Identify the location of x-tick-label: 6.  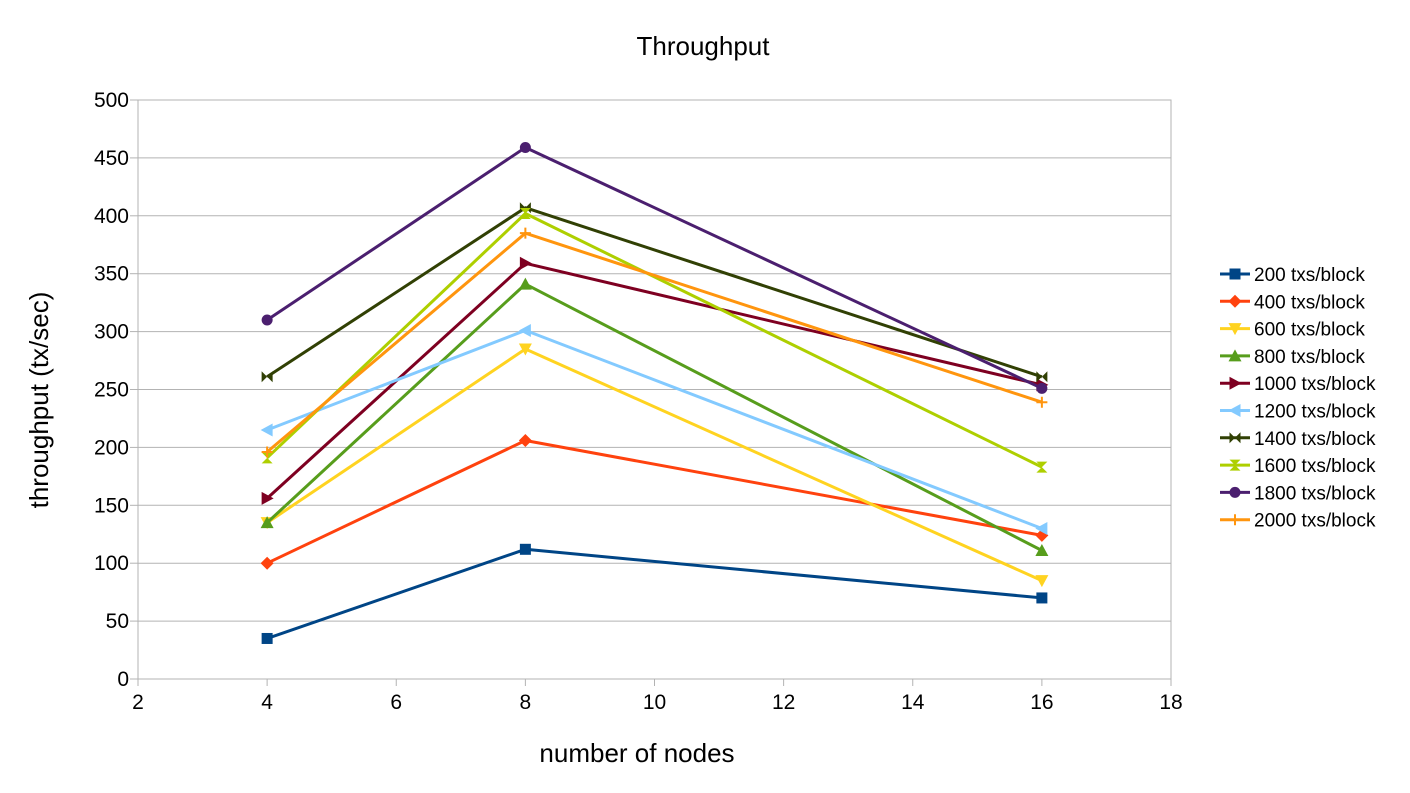
(396, 702).